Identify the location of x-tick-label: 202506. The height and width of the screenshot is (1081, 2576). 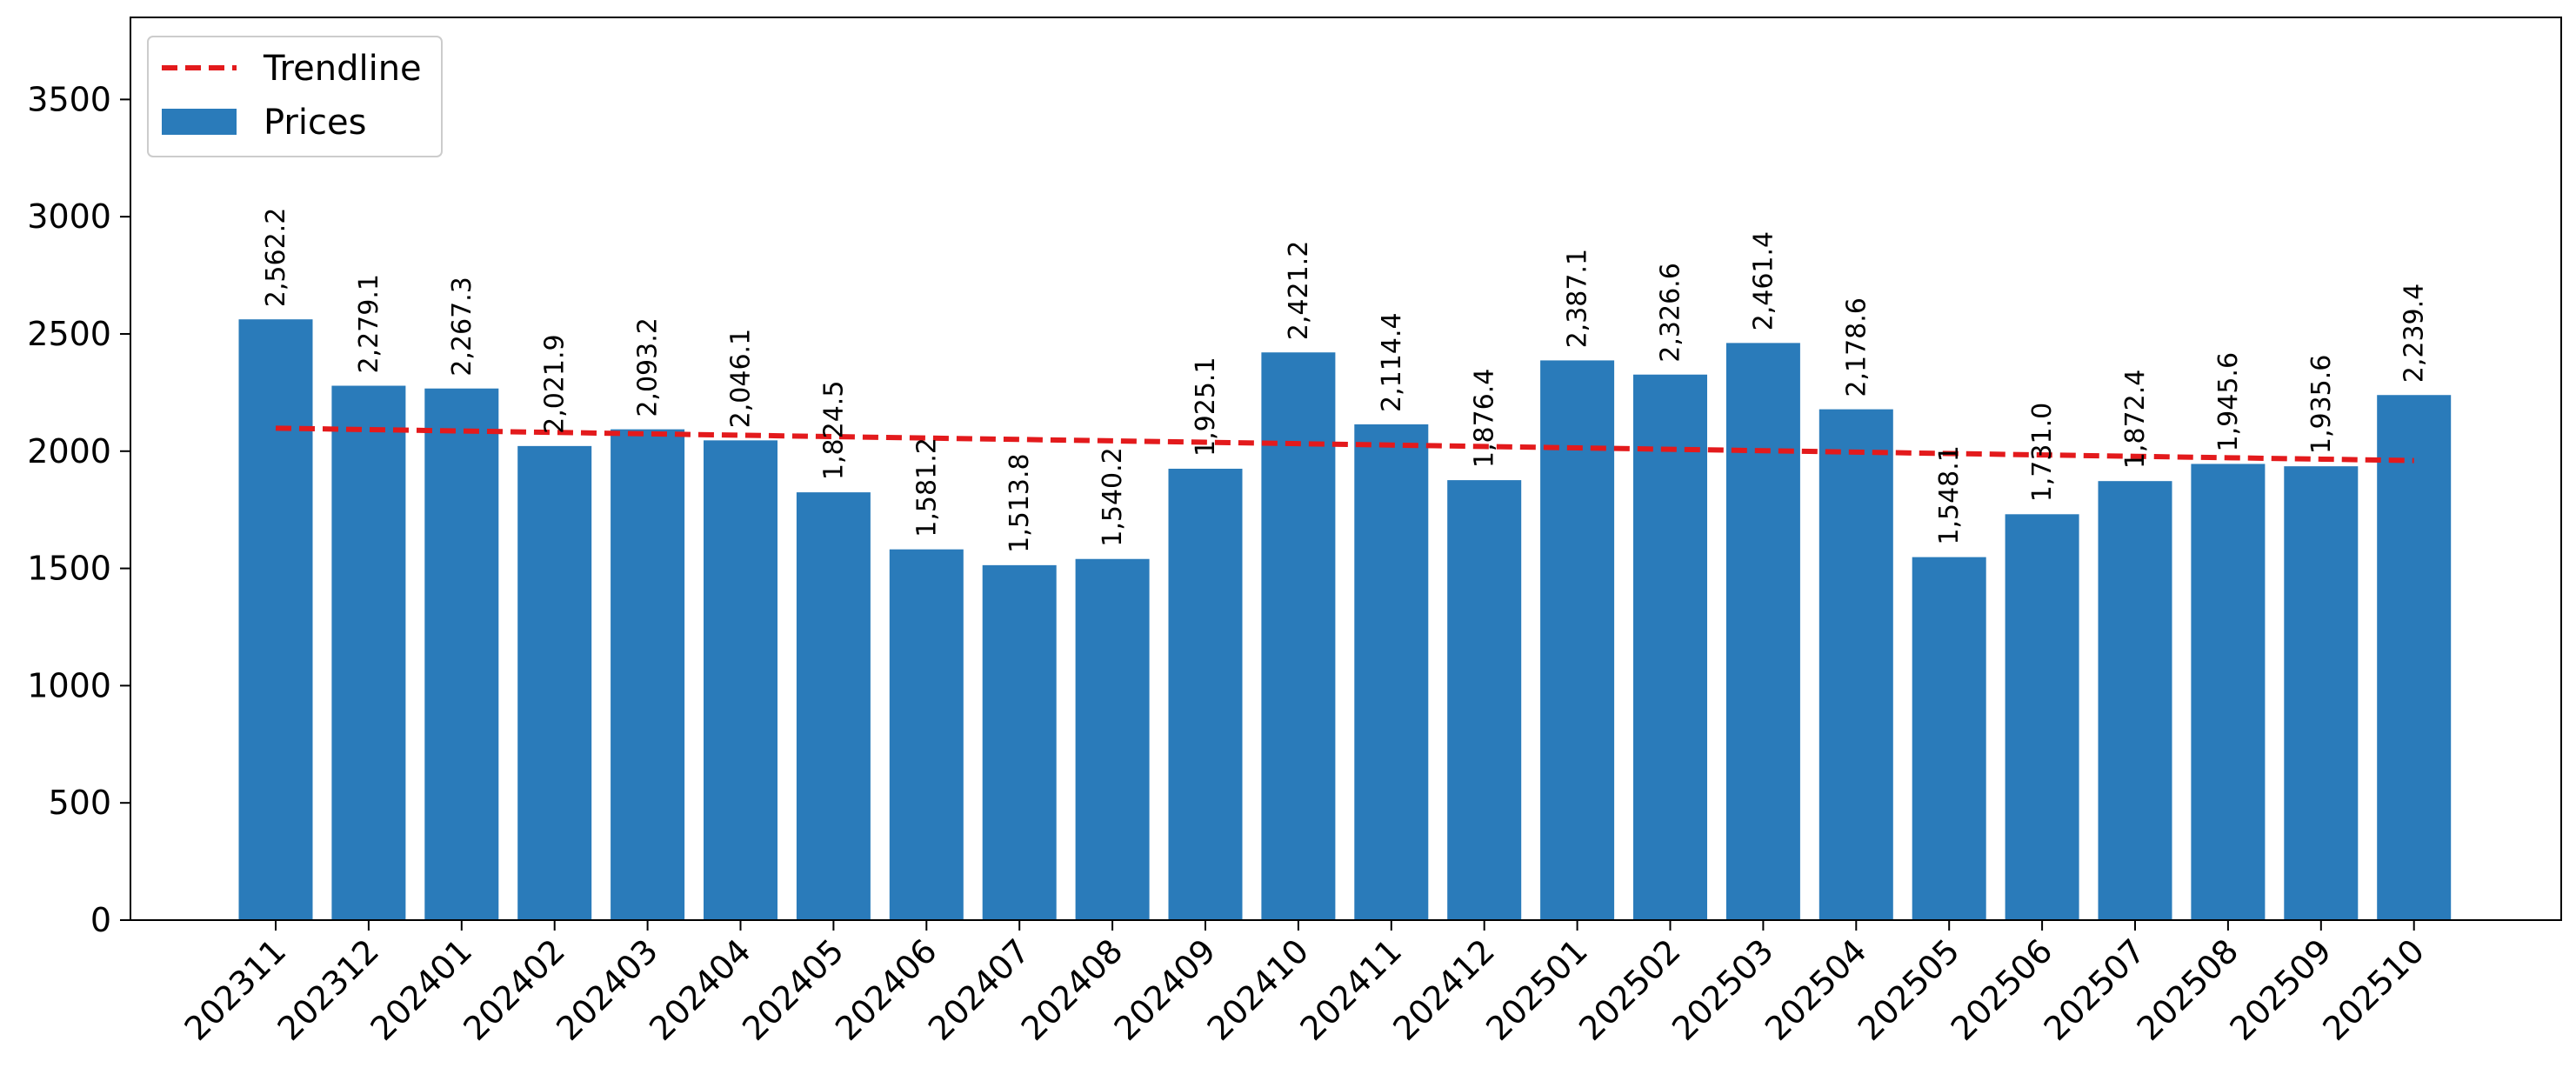
(2002, 989).